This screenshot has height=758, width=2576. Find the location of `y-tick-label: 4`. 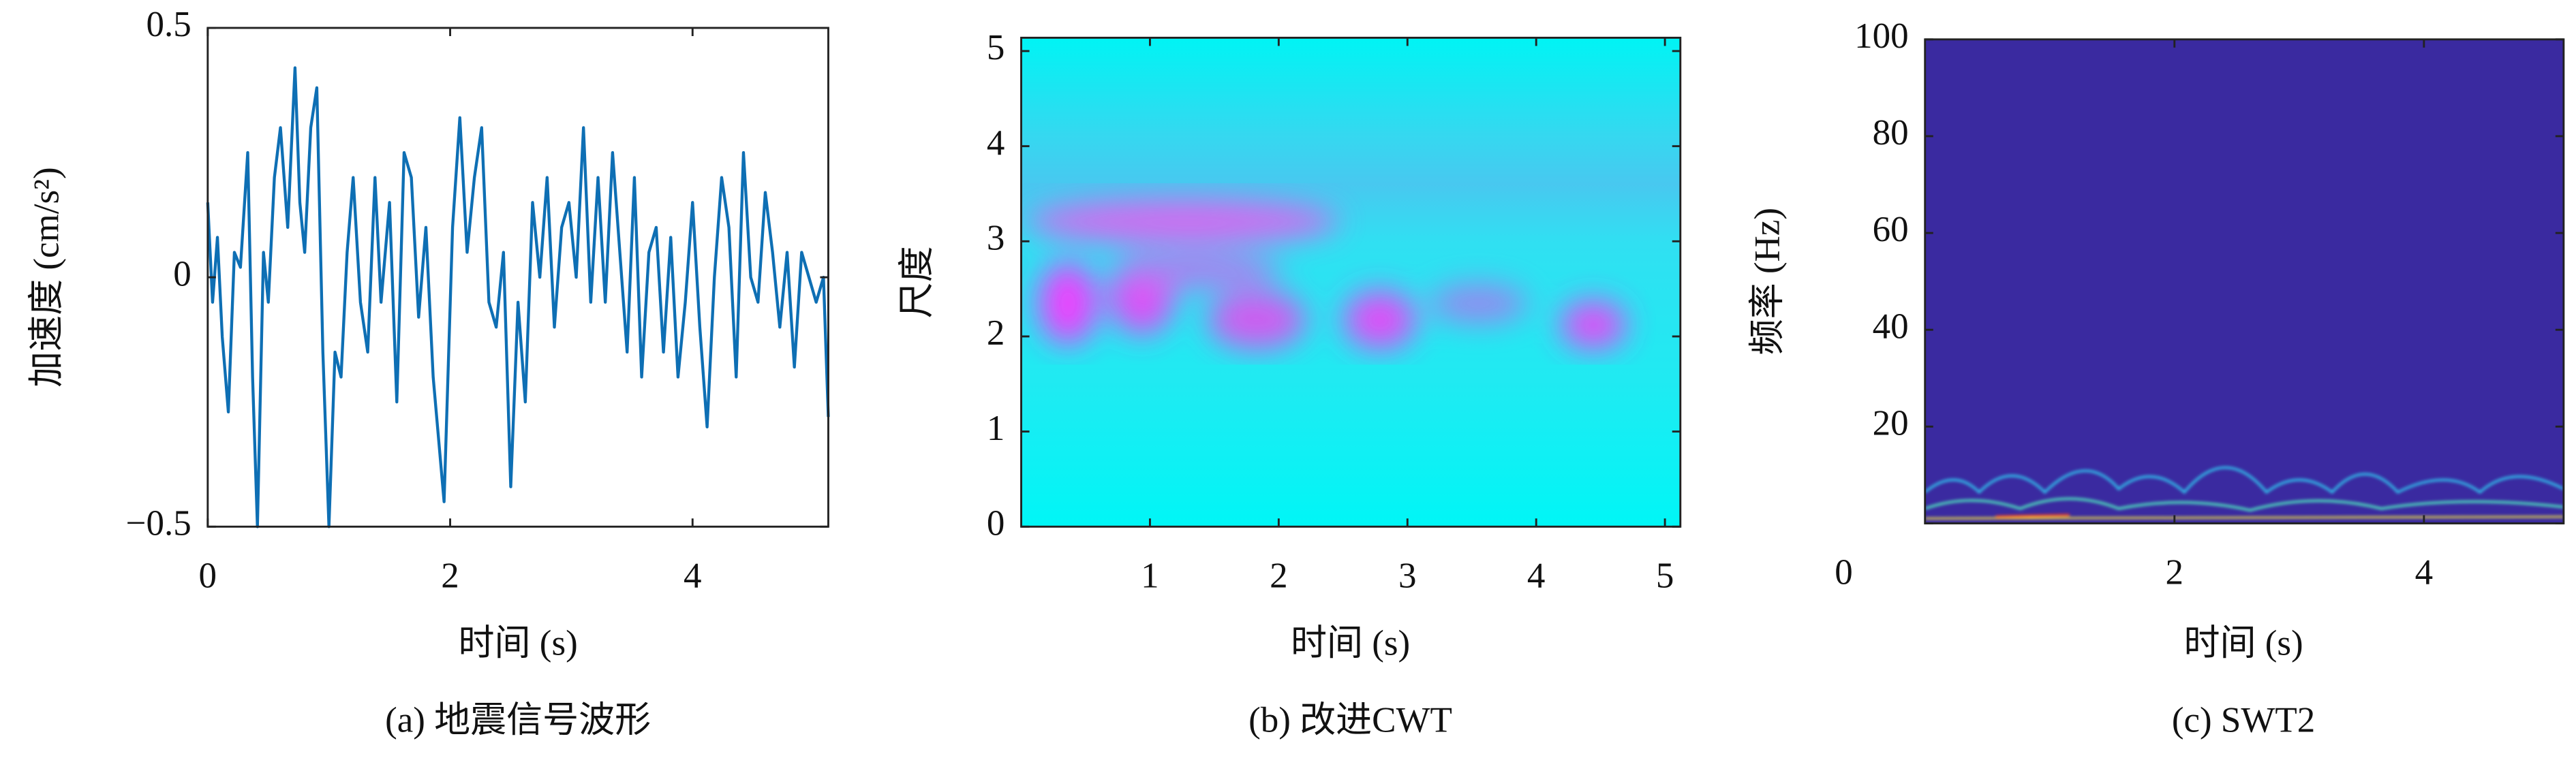

y-tick-label: 4 is located at coordinates (996, 143).